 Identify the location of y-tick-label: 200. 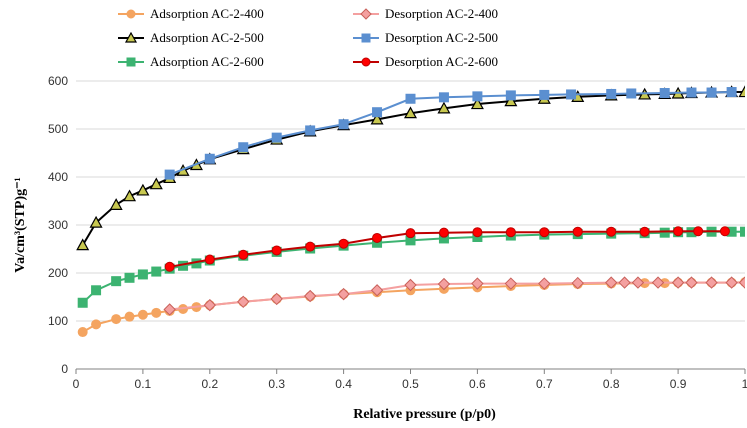
(58, 273).